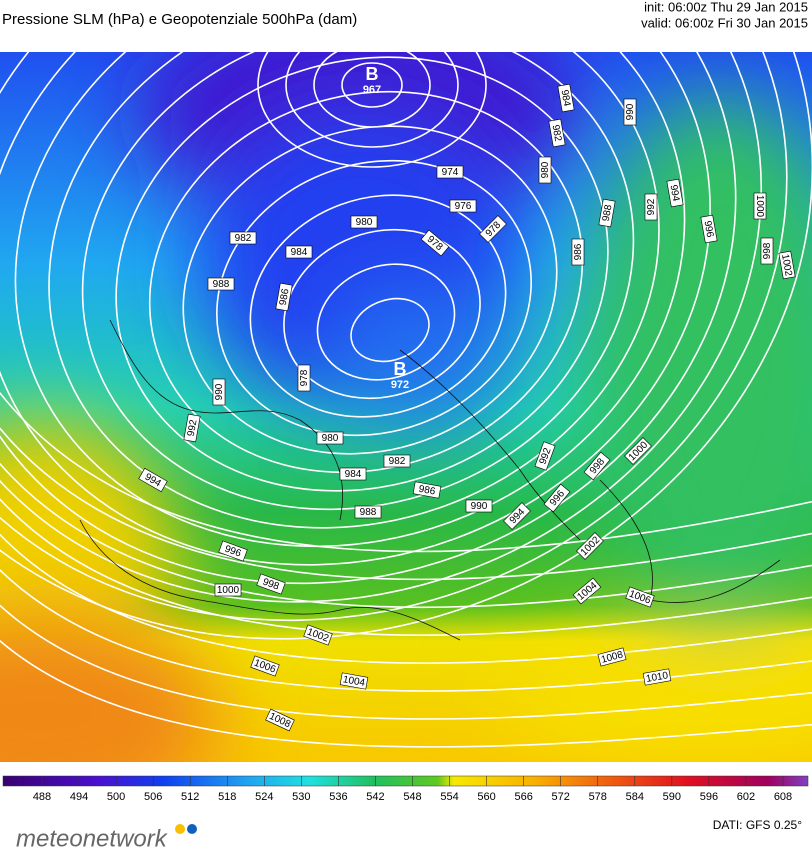  I want to click on isobar-label: 1002, so click(787, 265).